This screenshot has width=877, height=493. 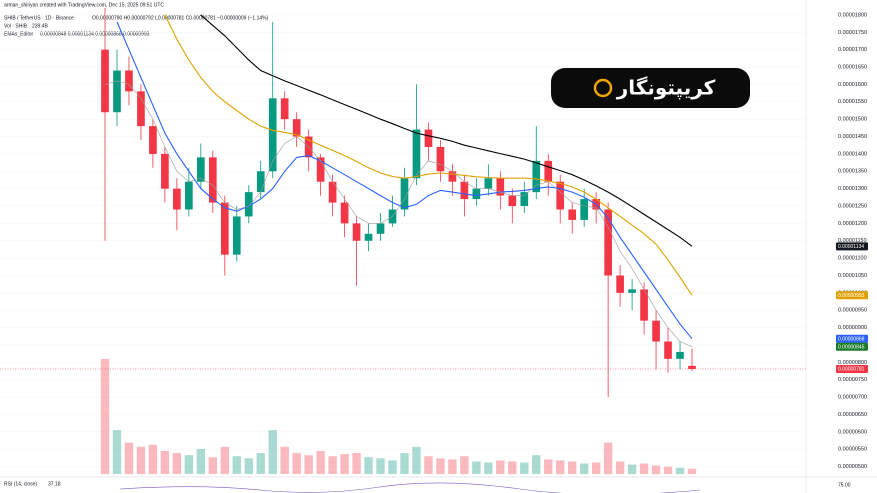 I want to click on price-label: 0.00000781, so click(x=851, y=370).